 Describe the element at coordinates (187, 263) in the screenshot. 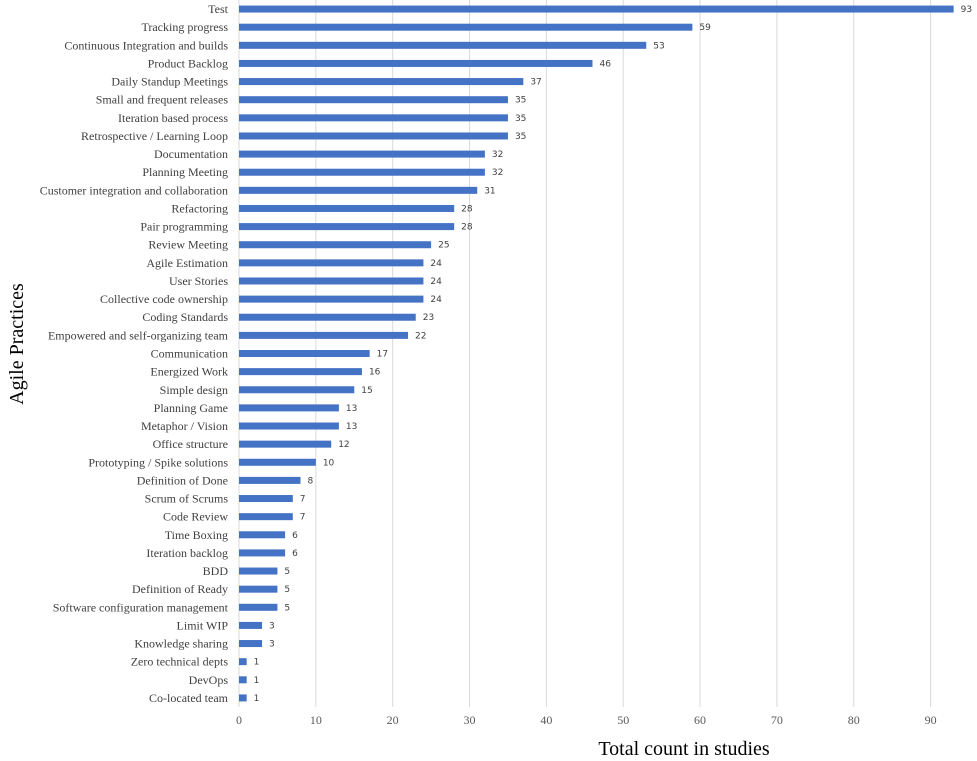

I see `category-label: Agile Estimation` at that location.